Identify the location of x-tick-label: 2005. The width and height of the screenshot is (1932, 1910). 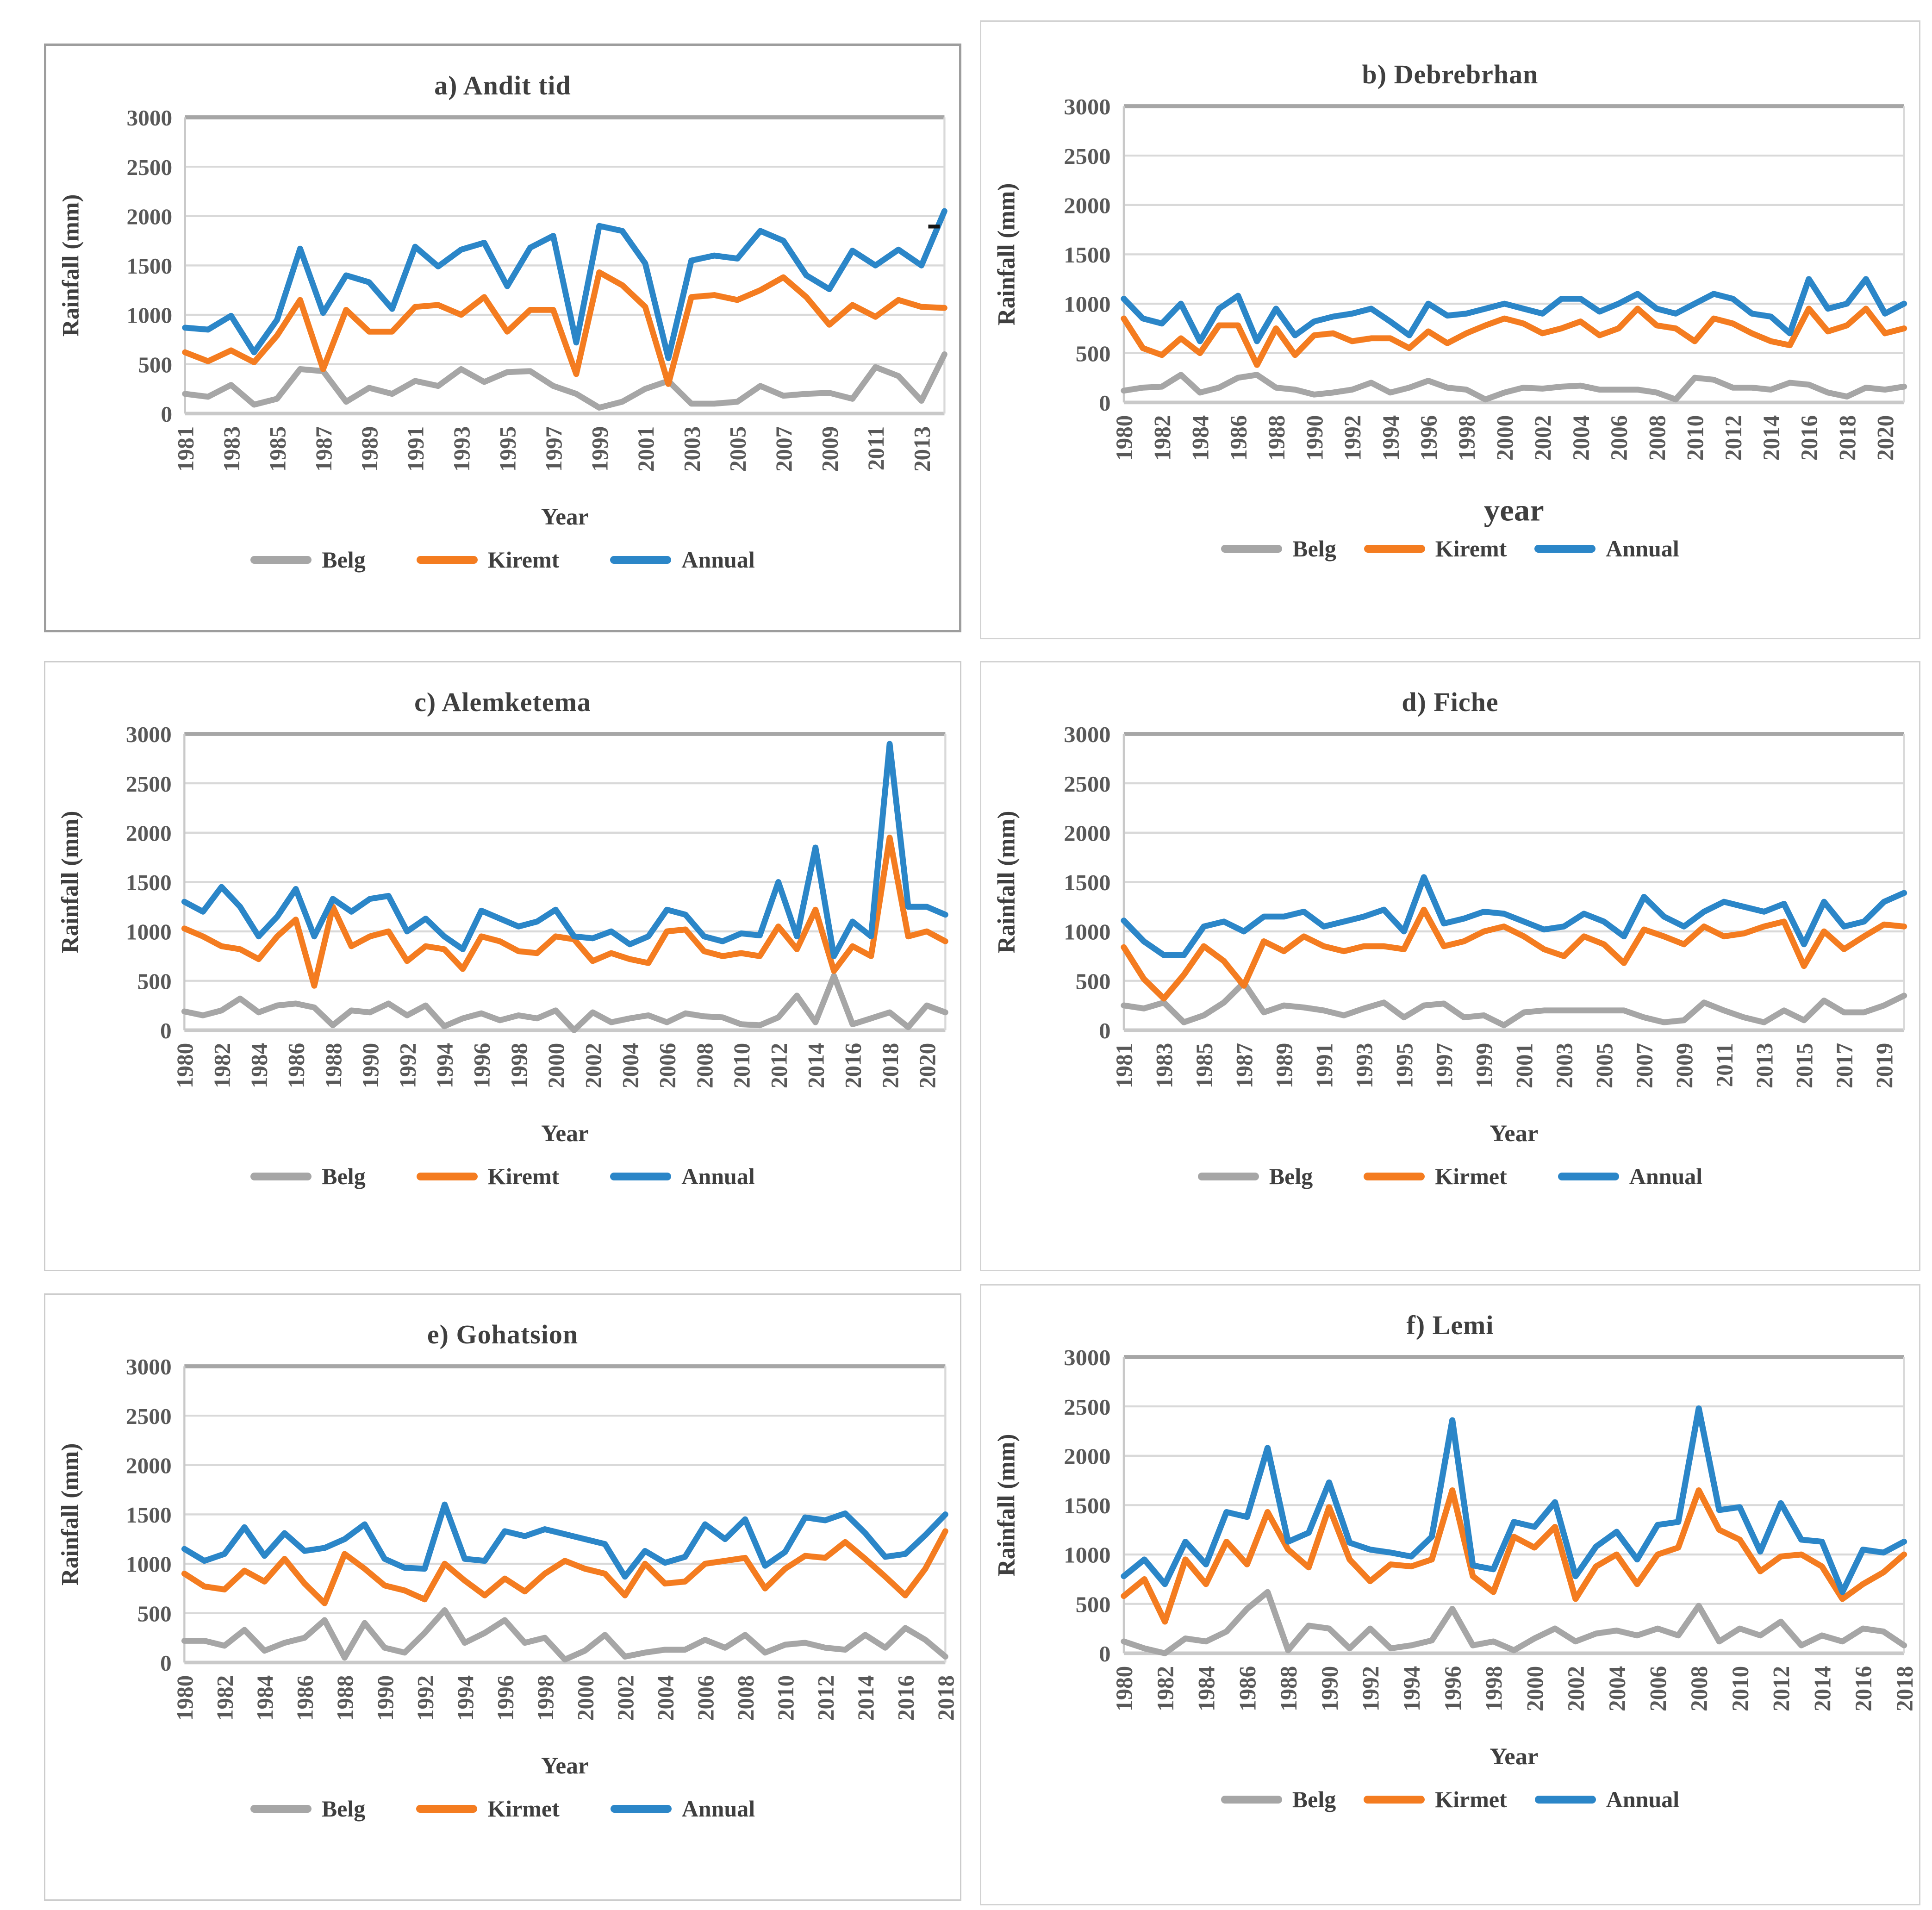
(738, 449).